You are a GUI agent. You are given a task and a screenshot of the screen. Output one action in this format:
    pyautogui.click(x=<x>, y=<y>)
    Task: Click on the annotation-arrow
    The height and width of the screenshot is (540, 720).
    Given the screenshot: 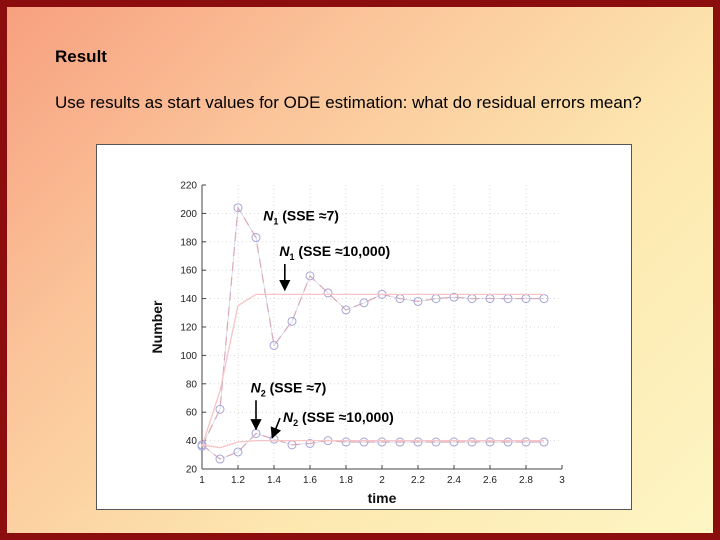 What is the action you would take?
    pyautogui.click(x=276, y=428)
    